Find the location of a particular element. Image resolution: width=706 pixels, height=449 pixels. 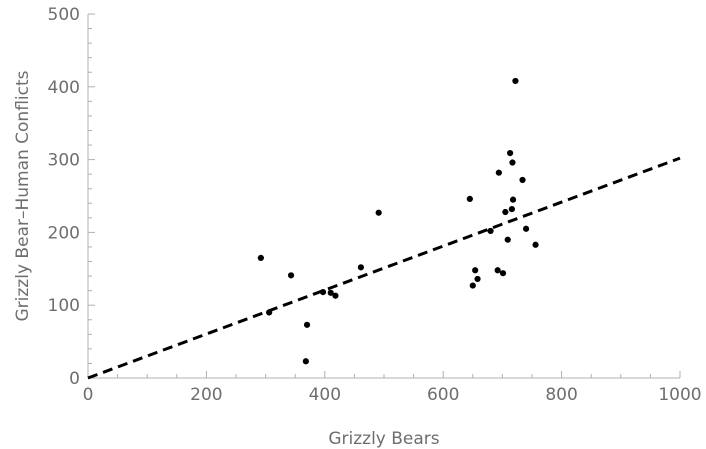

y-tick-label: 100 is located at coordinates (64, 306).